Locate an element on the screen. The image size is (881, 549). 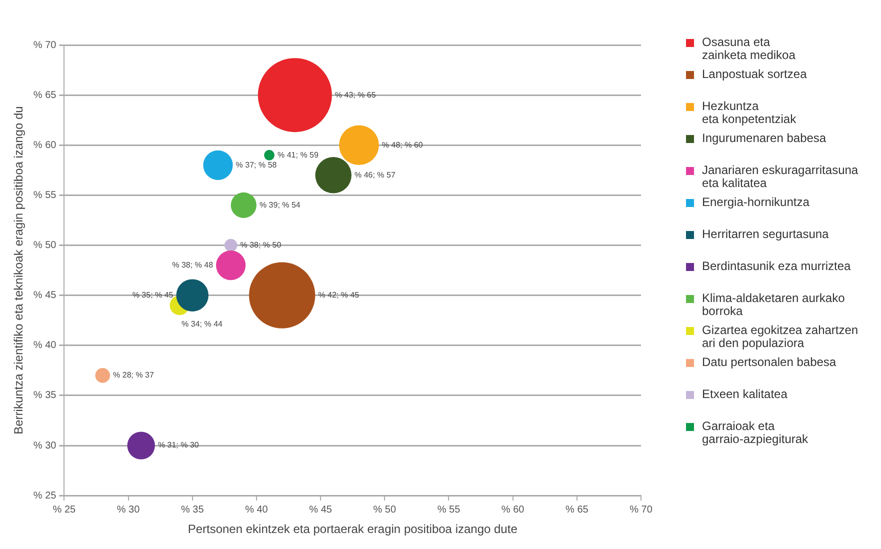
x-tick-label: % 65 is located at coordinates (577, 510).